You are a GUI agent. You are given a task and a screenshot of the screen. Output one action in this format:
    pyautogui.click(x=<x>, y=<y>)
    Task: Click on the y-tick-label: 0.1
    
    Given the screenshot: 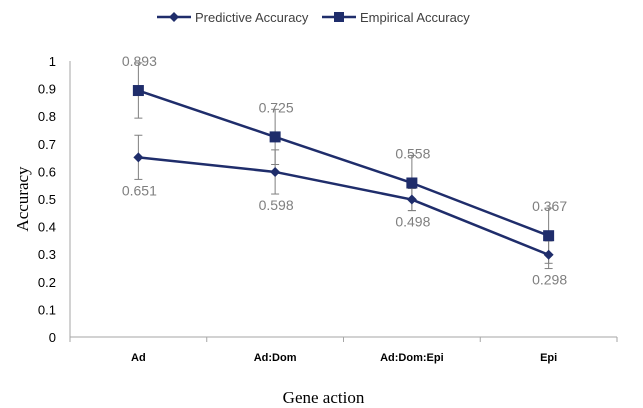 What is the action you would take?
    pyautogui.click(x=47, y=309)
    